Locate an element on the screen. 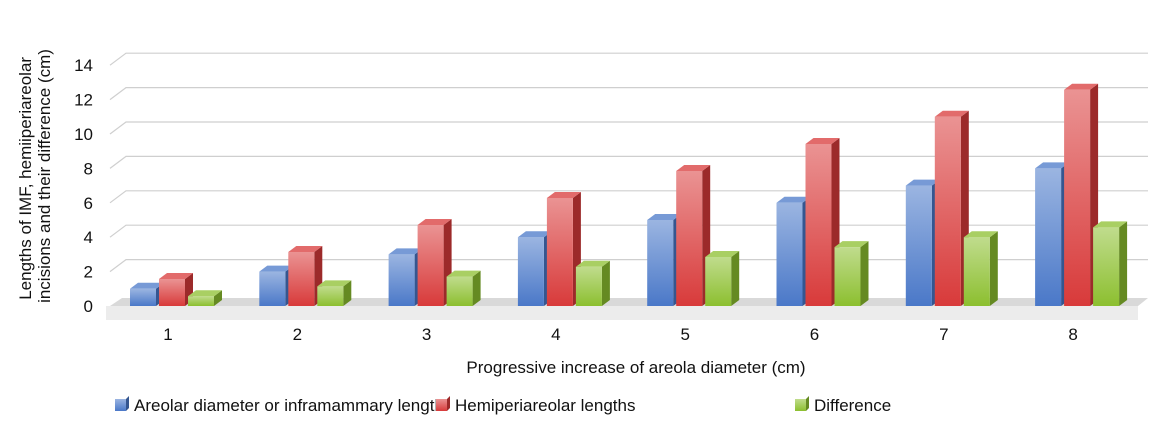 Image resolution: width=1154 pixels, height=431 pixels. floor-top is located at coordinates (629, 302).